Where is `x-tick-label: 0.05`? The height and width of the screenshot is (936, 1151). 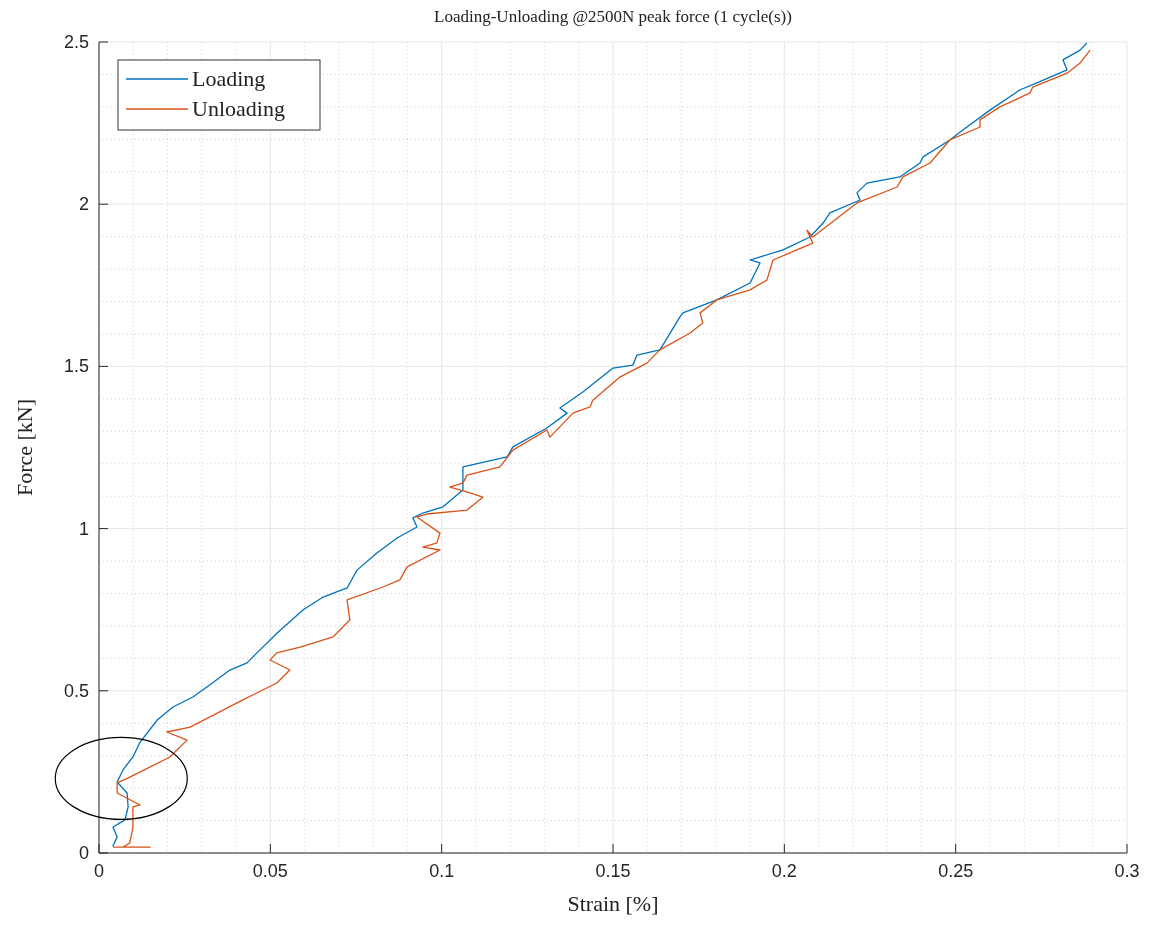
x-tick-label: 0.05 is located at coordinates (270, 871).